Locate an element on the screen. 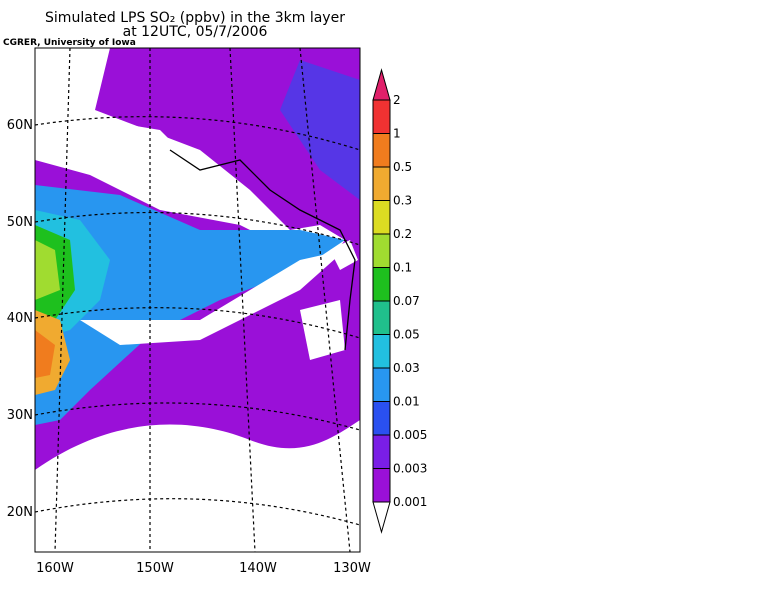 Image resolution: width=760 pixels, height=591 pixels. colorbar-label: 0.1 is located at coordinates (402, 268).